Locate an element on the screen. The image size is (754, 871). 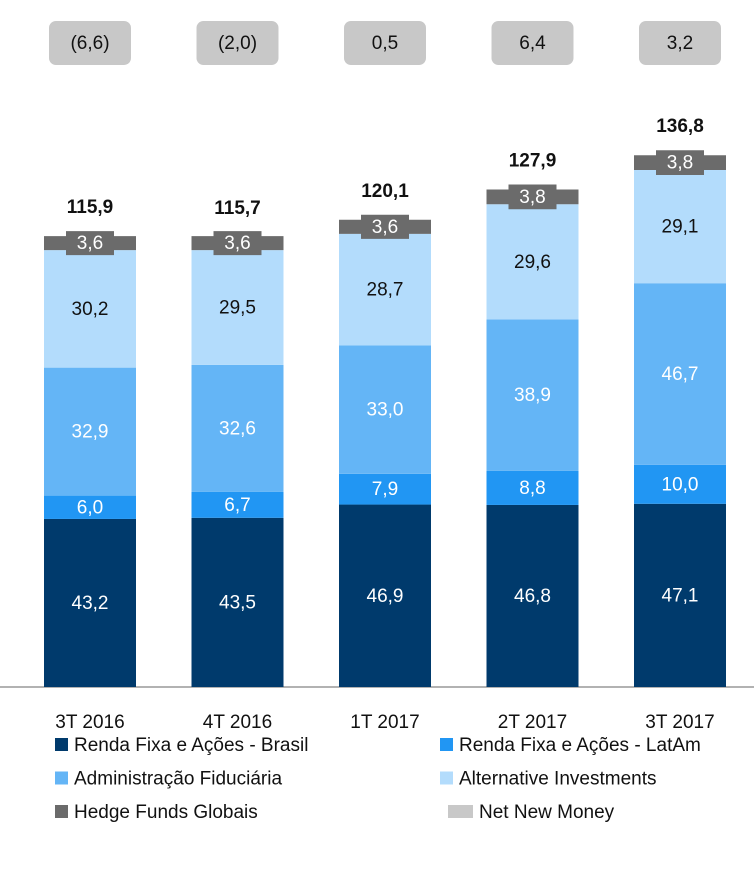
value-label: 43,5 is located at coordinates (237, 602).